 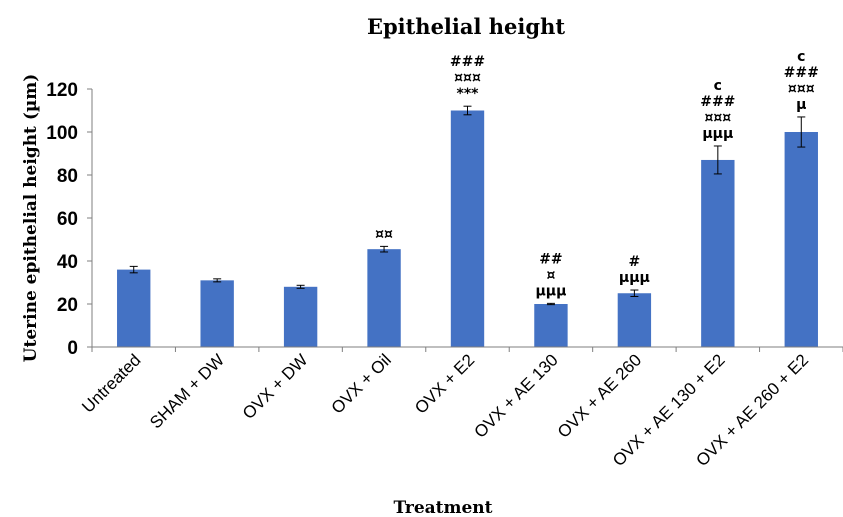 What do you see at coordinates (275, 386) in the screenshot?
I see `x-tick-label: OVX + DW` at bounding box center [275, 386].